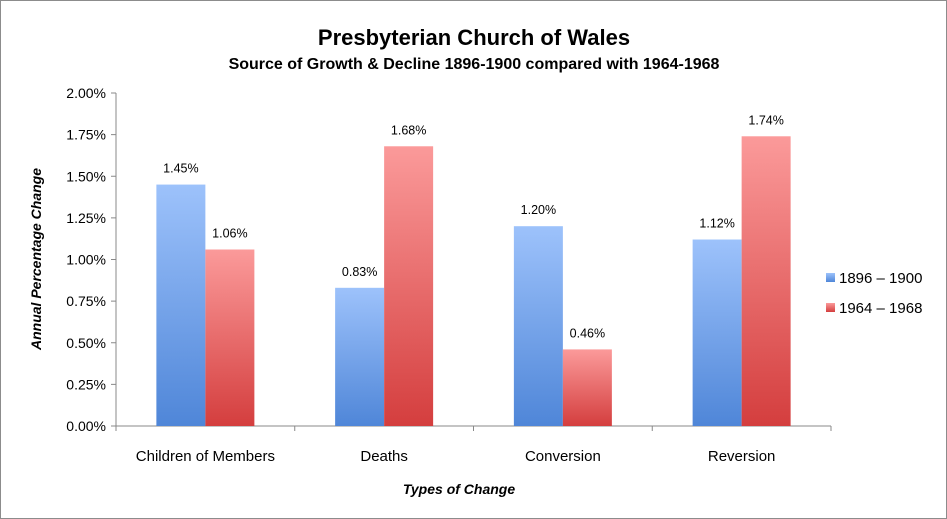 The image size is (947, 519). I want to click on data-label: 1.20%, so click(538, 210).